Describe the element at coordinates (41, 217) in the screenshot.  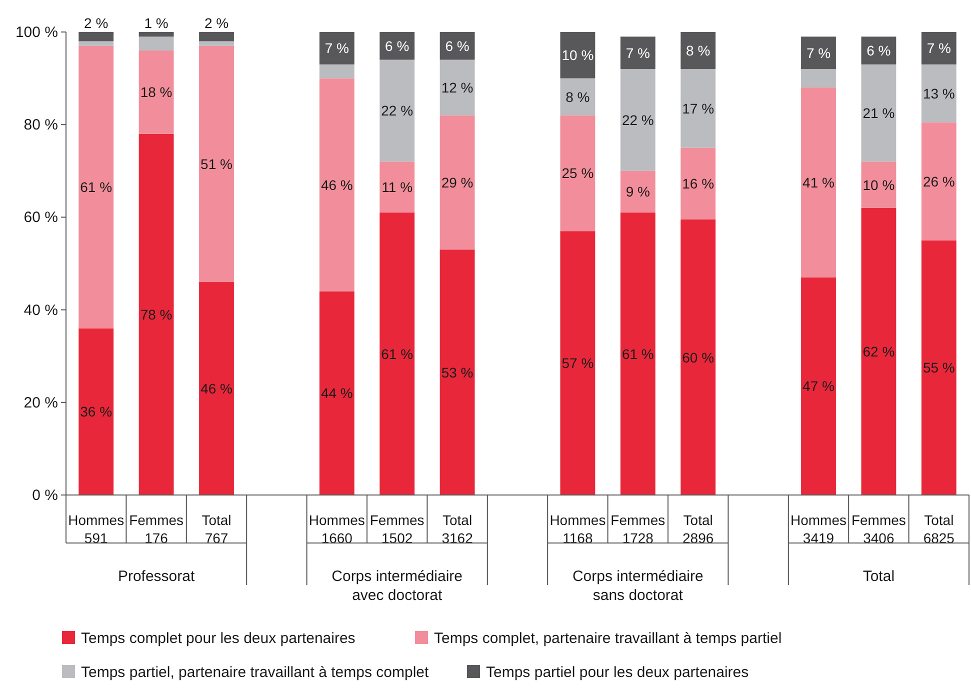
I see `y-tick-label: 60 %` at that location.